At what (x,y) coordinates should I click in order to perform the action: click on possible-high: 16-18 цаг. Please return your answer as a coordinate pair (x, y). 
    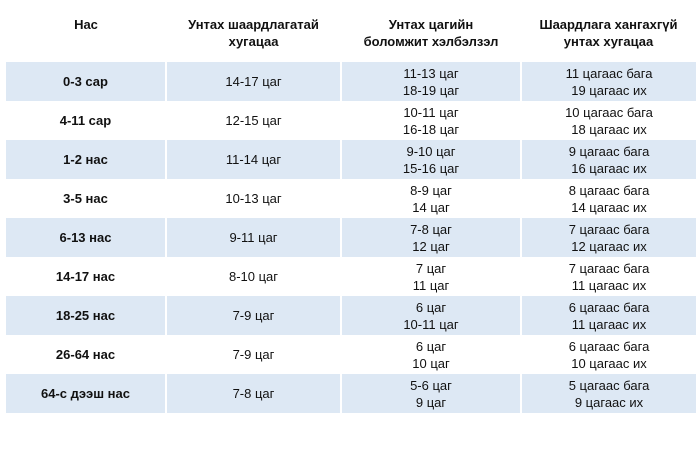
    Looking at the image, I should click on (431, 129).